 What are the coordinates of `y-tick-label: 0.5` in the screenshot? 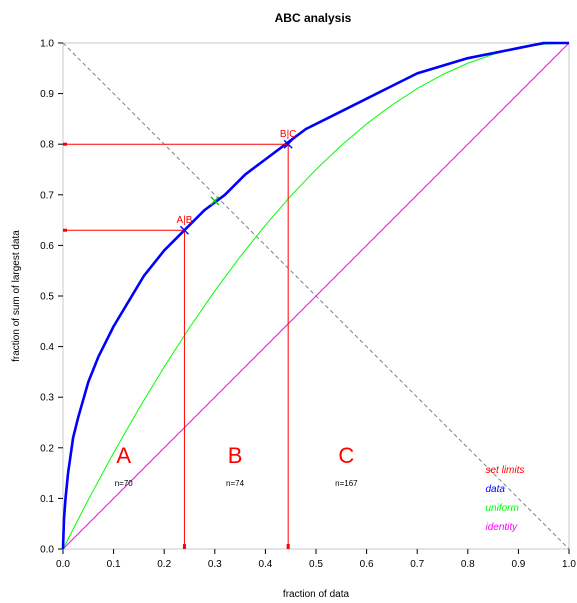 It's located at (47, 297).